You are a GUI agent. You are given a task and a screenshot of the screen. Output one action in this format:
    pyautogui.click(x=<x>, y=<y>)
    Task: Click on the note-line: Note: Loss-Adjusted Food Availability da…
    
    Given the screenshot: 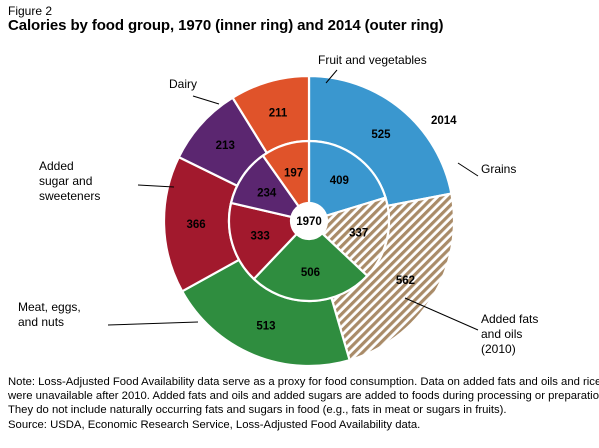 What is the action you would take?
    pyautogui.click(x=303, y=382)
    